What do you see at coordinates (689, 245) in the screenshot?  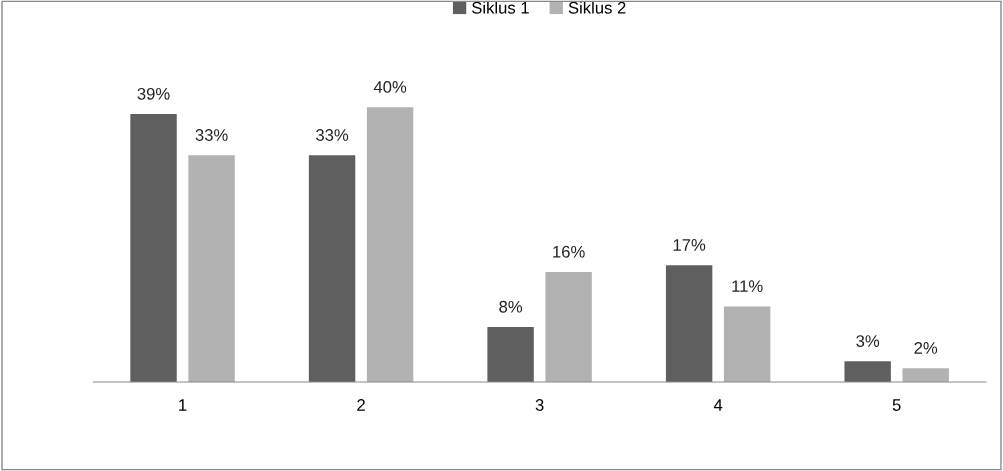 I see `data-label: 17%` at bounding box center [689, 245].